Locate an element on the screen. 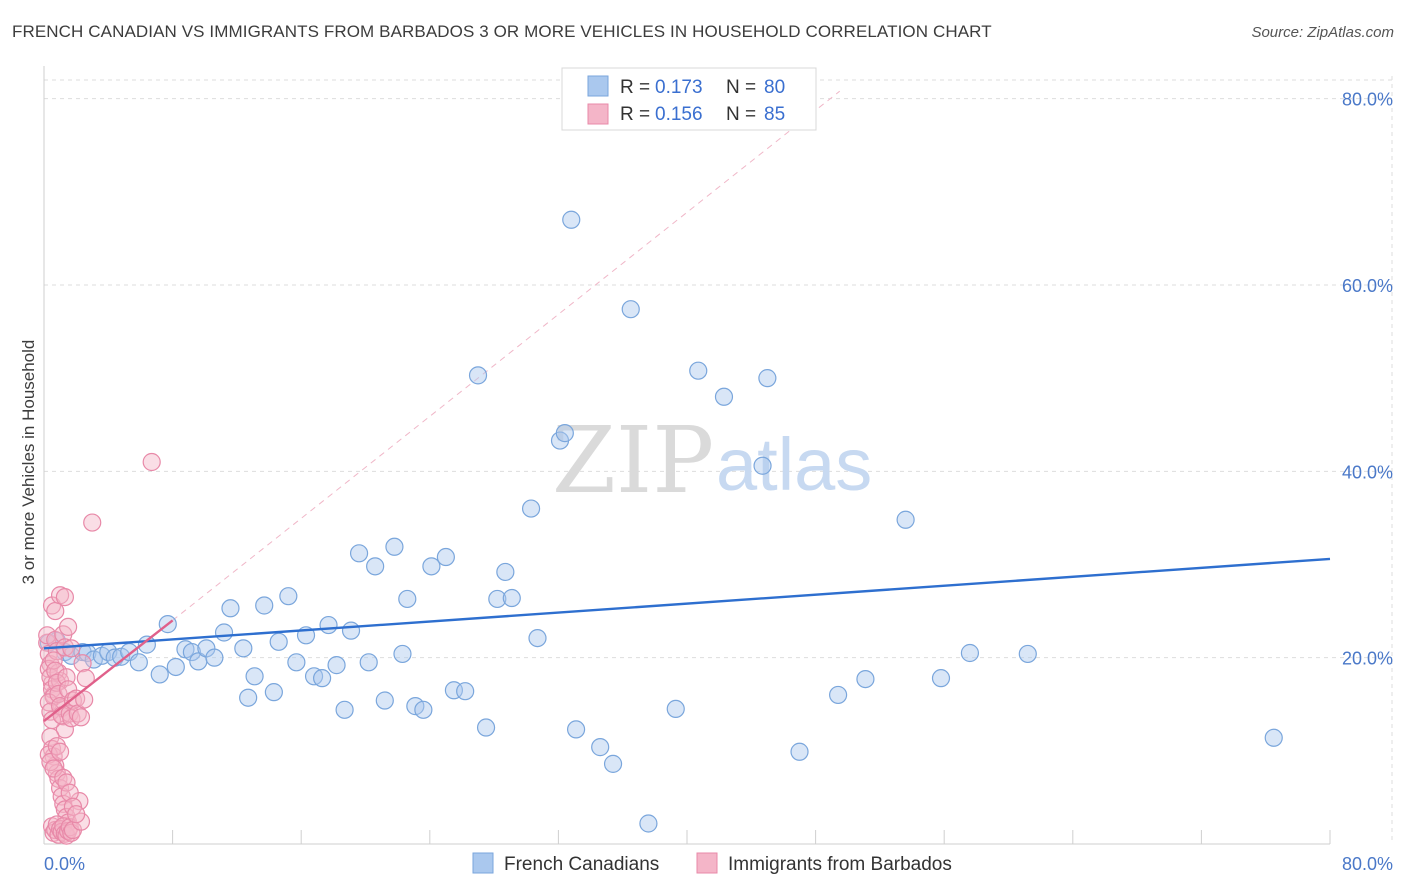 The height and width of the screenshot is (892, 1406). watermark: ZIP atlas is located at coordinates (712, 460).